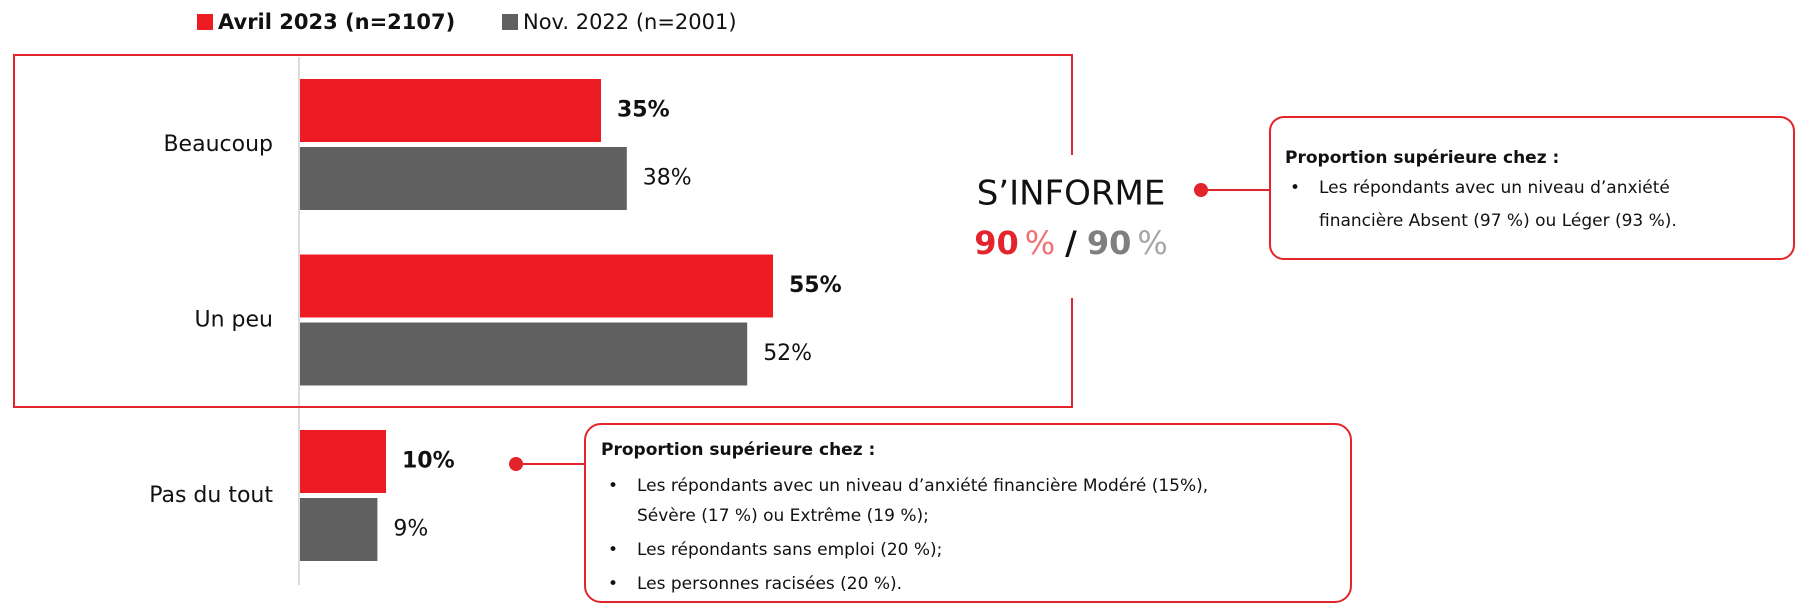 The width and height of the screenshot is (1798, 605). I want to click on callout-item: Sévère (17 %) ou Extrême (19 %);, so click(783, 516).